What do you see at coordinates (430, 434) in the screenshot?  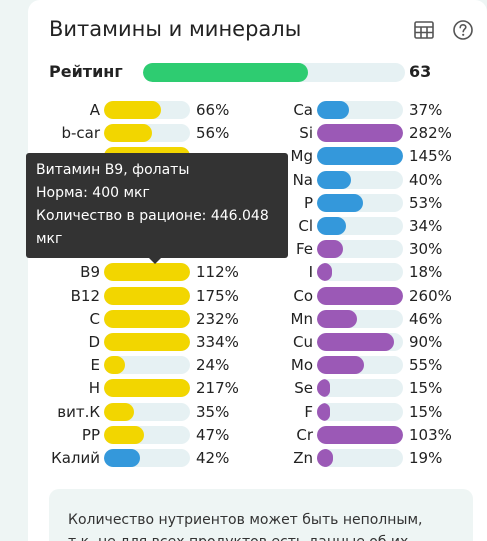 I see `nutrient-percent: 103%` at bounding box center [430, 434].